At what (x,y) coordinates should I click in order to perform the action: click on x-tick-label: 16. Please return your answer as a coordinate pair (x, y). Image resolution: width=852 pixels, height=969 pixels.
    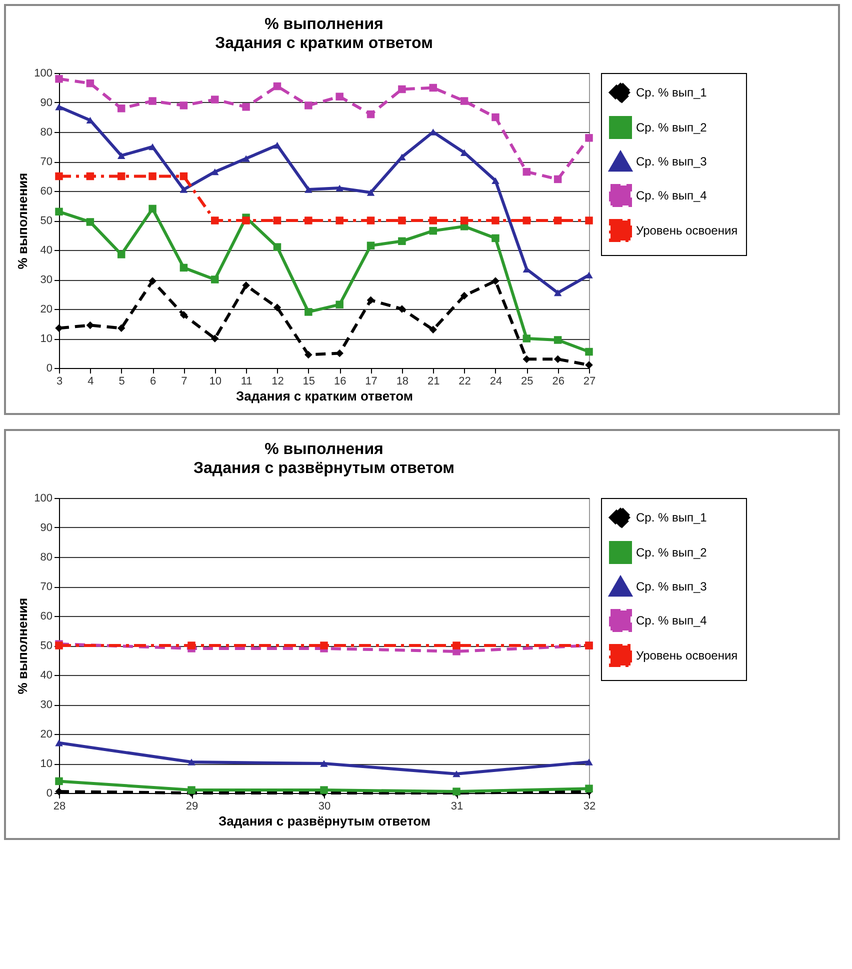
    Looking at the image, I should click on (340, 382).